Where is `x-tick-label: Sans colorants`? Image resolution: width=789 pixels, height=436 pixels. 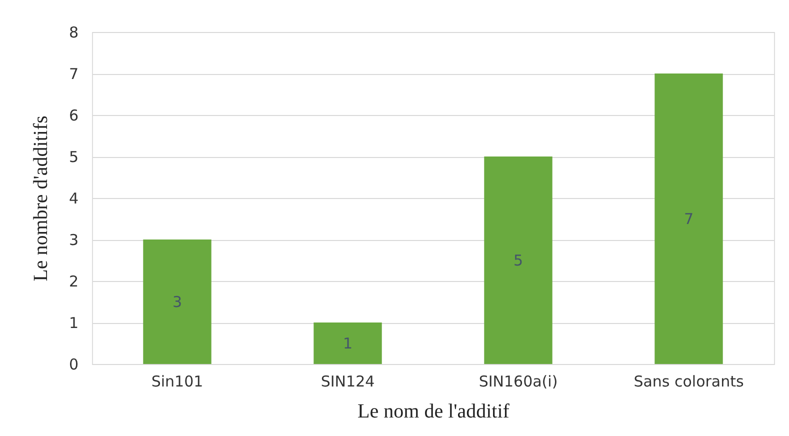
x-tick-label: Sans colorants is located at coordinates (689, 381).